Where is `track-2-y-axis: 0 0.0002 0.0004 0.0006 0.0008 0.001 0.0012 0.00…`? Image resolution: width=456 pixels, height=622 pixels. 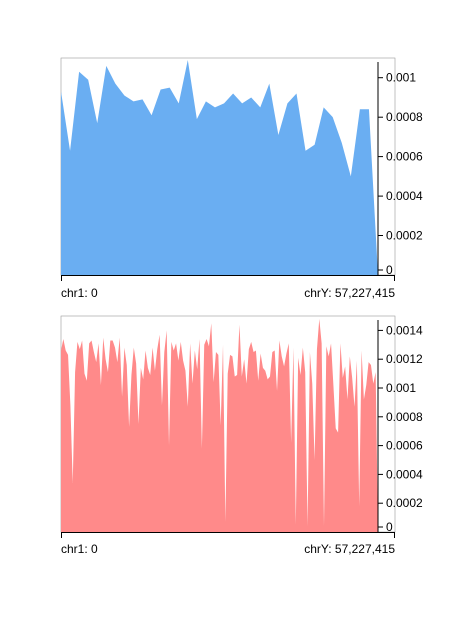
track-2-y-axis: 0 0.0002 0.0004 0.0006 0.0008 0.001 0.0012 0.00… is located at coordinates (400, 427).